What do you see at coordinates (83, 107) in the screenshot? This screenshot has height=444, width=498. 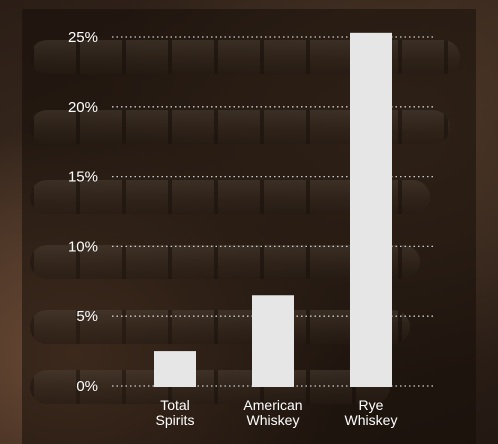 I see `y-tick-label: 20%` at bounding box center [83, 107].